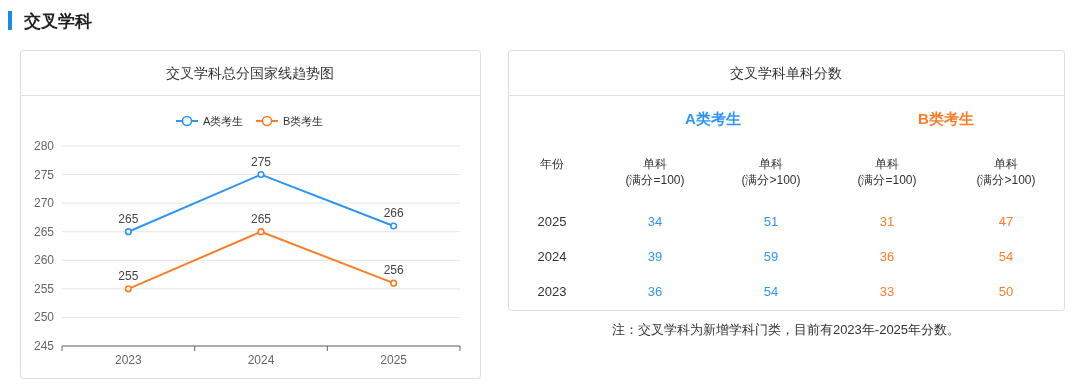  Describe the element at coordinates (552, 291) in the screenshot. I see `text: 2023` at that location.